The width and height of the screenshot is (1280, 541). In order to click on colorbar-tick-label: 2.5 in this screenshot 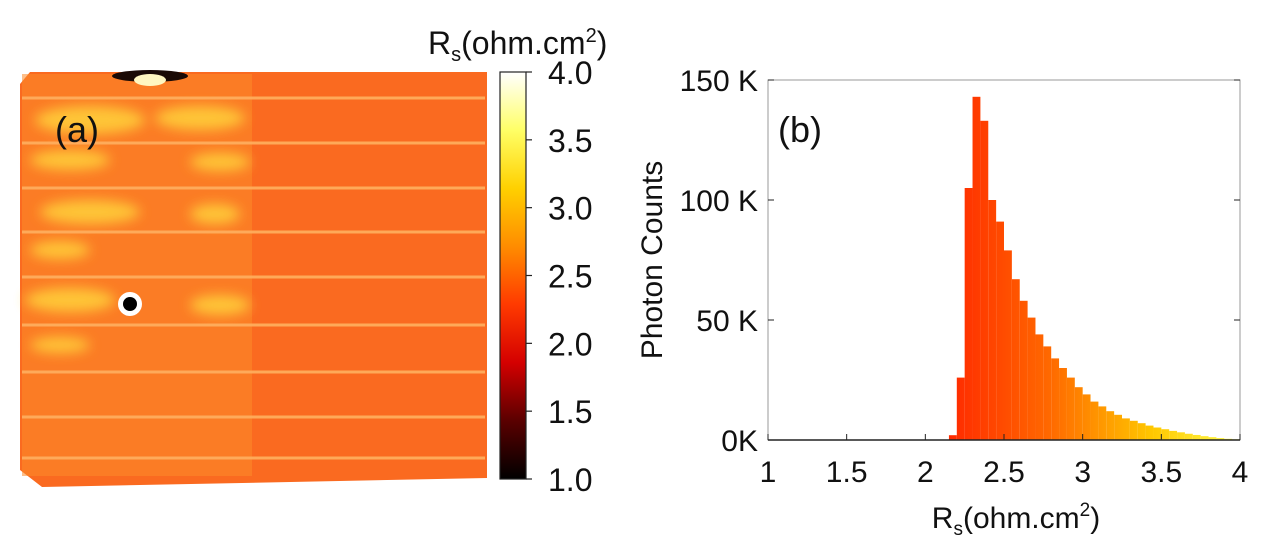, I will do `click(570, 277)`.